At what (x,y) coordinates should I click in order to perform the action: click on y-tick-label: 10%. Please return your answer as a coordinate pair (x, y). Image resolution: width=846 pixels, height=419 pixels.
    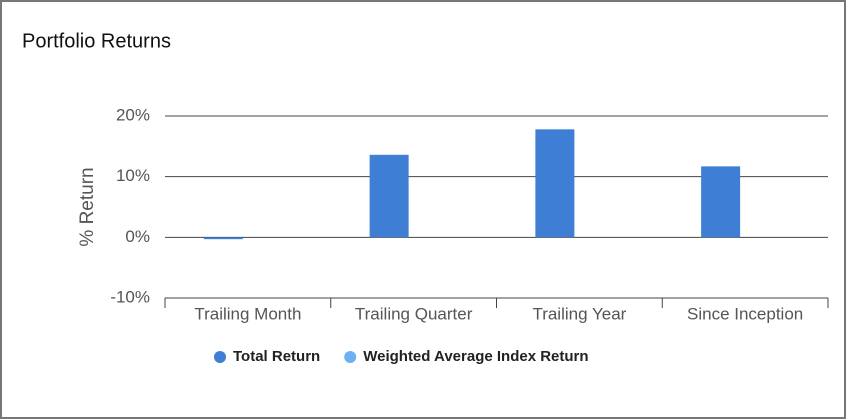
    Looking at the image, I should click on (133, 175).